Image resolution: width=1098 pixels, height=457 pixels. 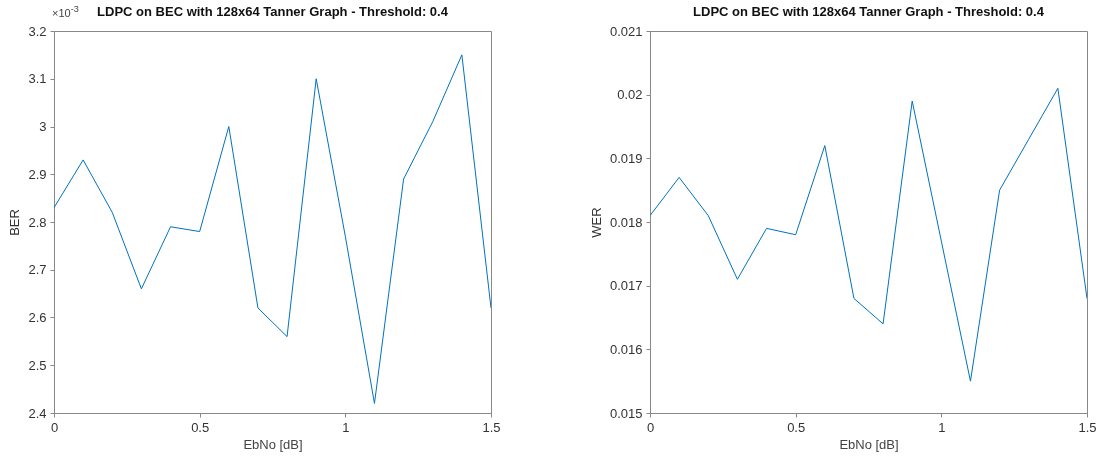 I want to click on y-tick-label: 3.2, so click(x=37, y=31).